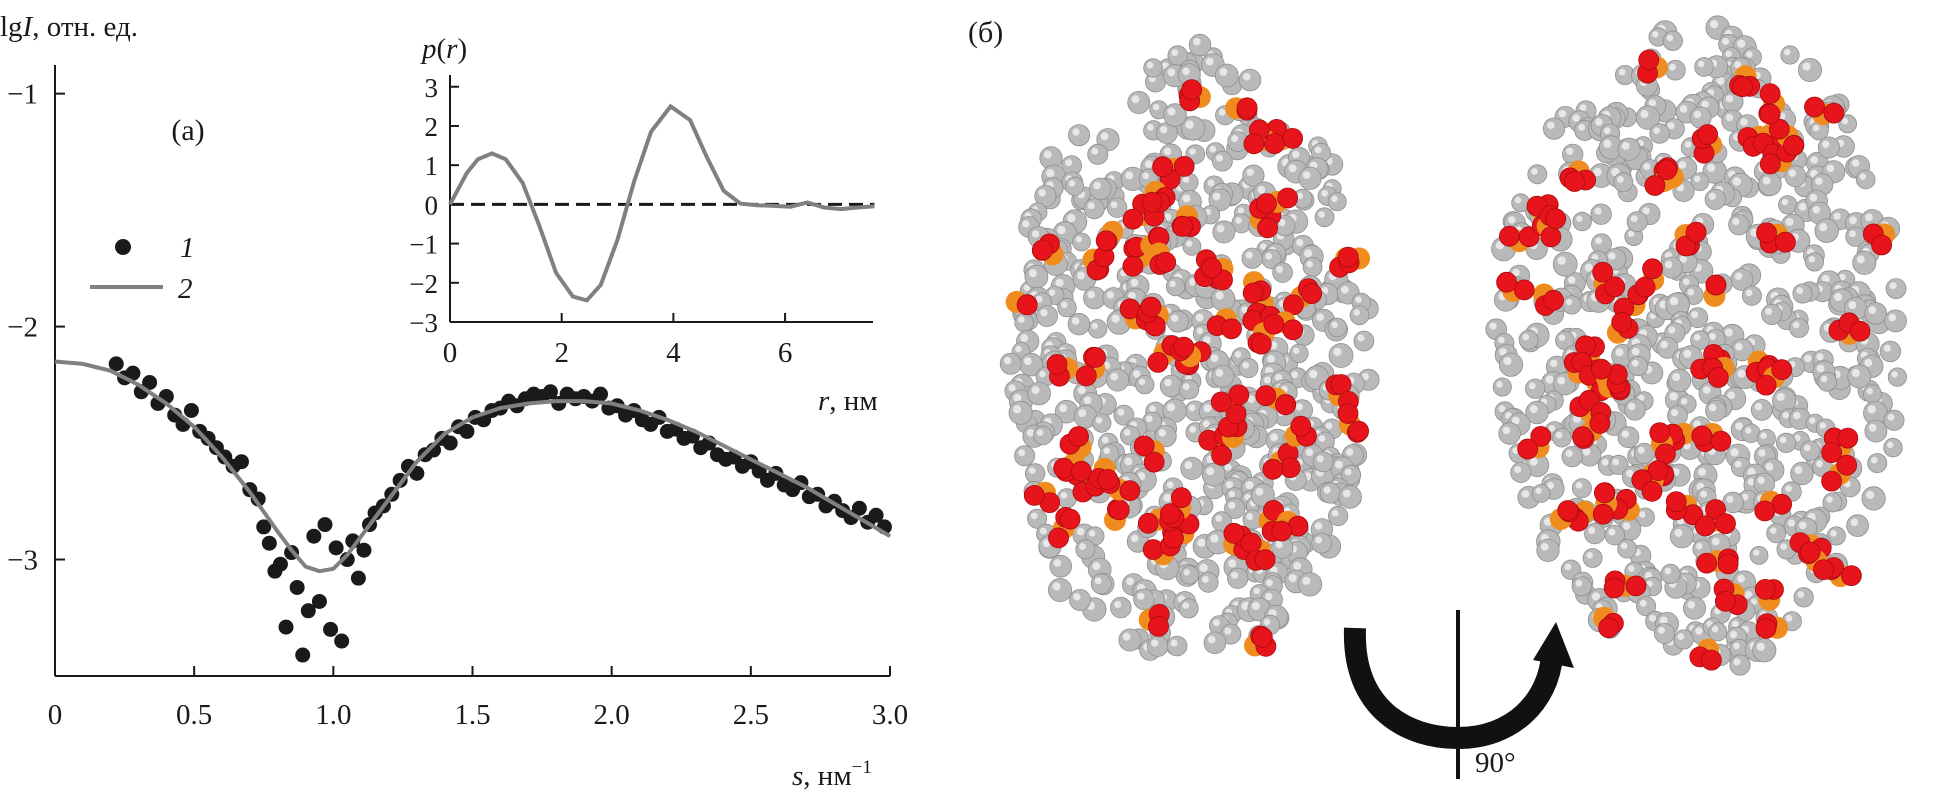  I want to click on inset-y-ticks: 3 2 1 0 −1 −2 −3, so click(434, 205).